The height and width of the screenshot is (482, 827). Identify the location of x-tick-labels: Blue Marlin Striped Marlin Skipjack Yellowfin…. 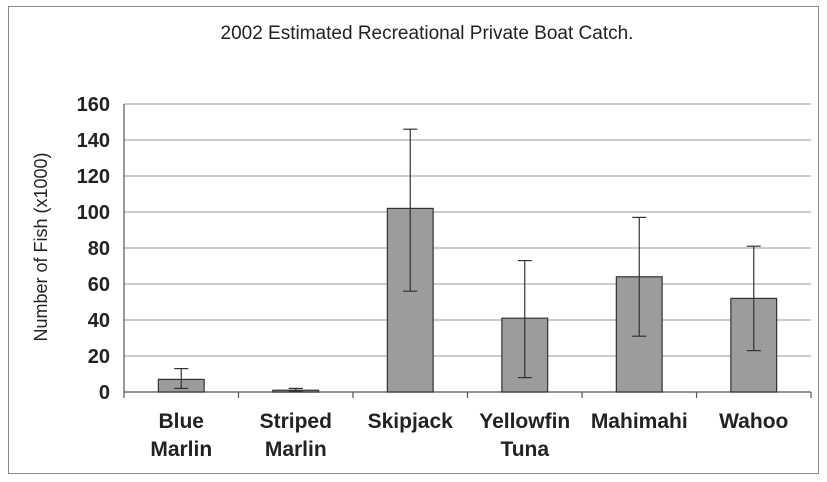
(469, 435).